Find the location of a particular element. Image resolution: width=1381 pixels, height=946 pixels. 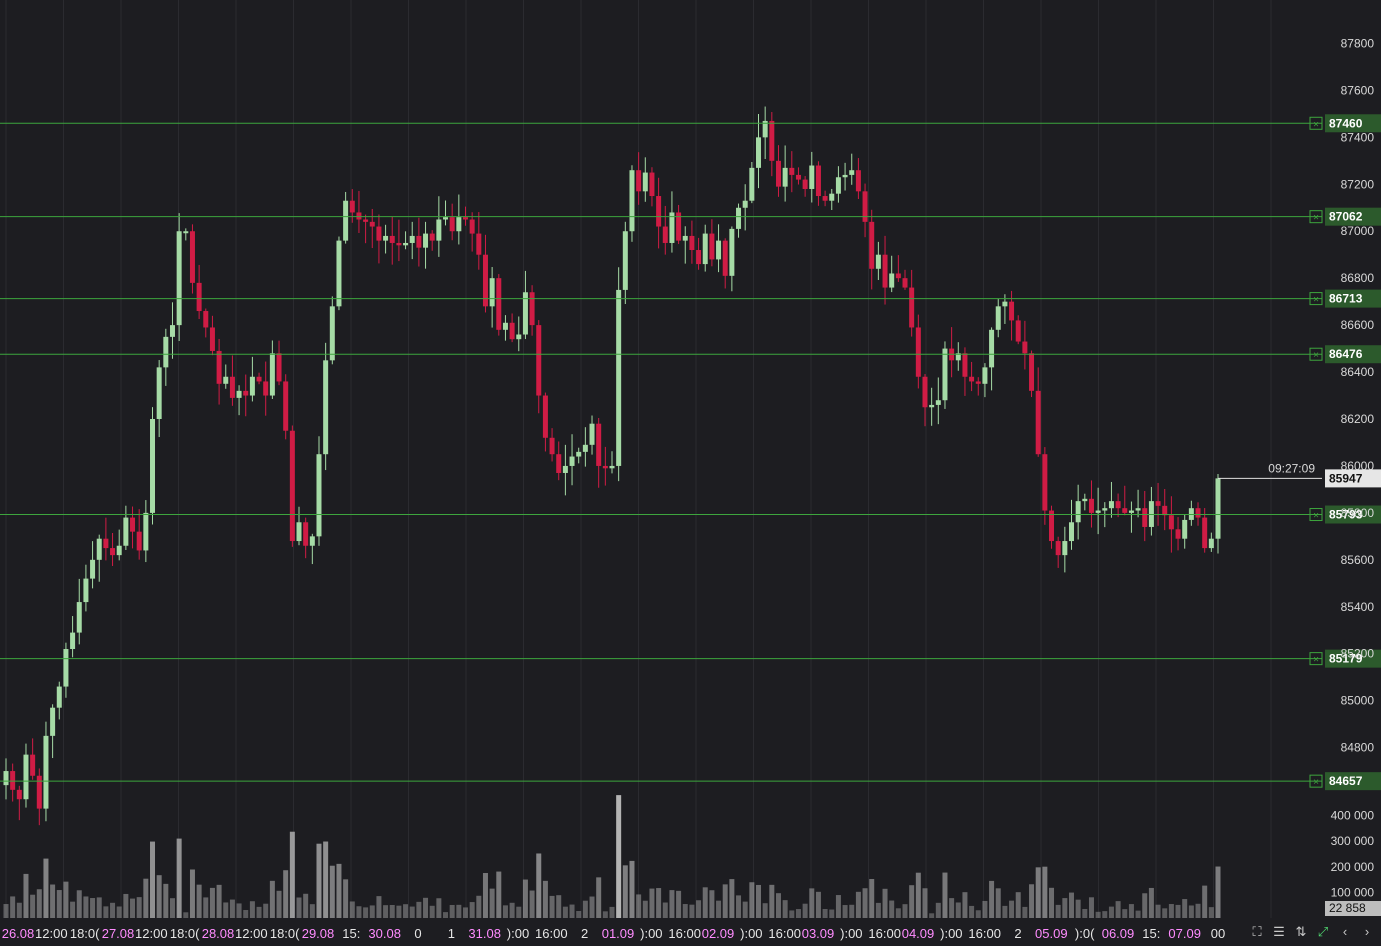

time-tick-label: 2 is located at coordinates (584, 933).